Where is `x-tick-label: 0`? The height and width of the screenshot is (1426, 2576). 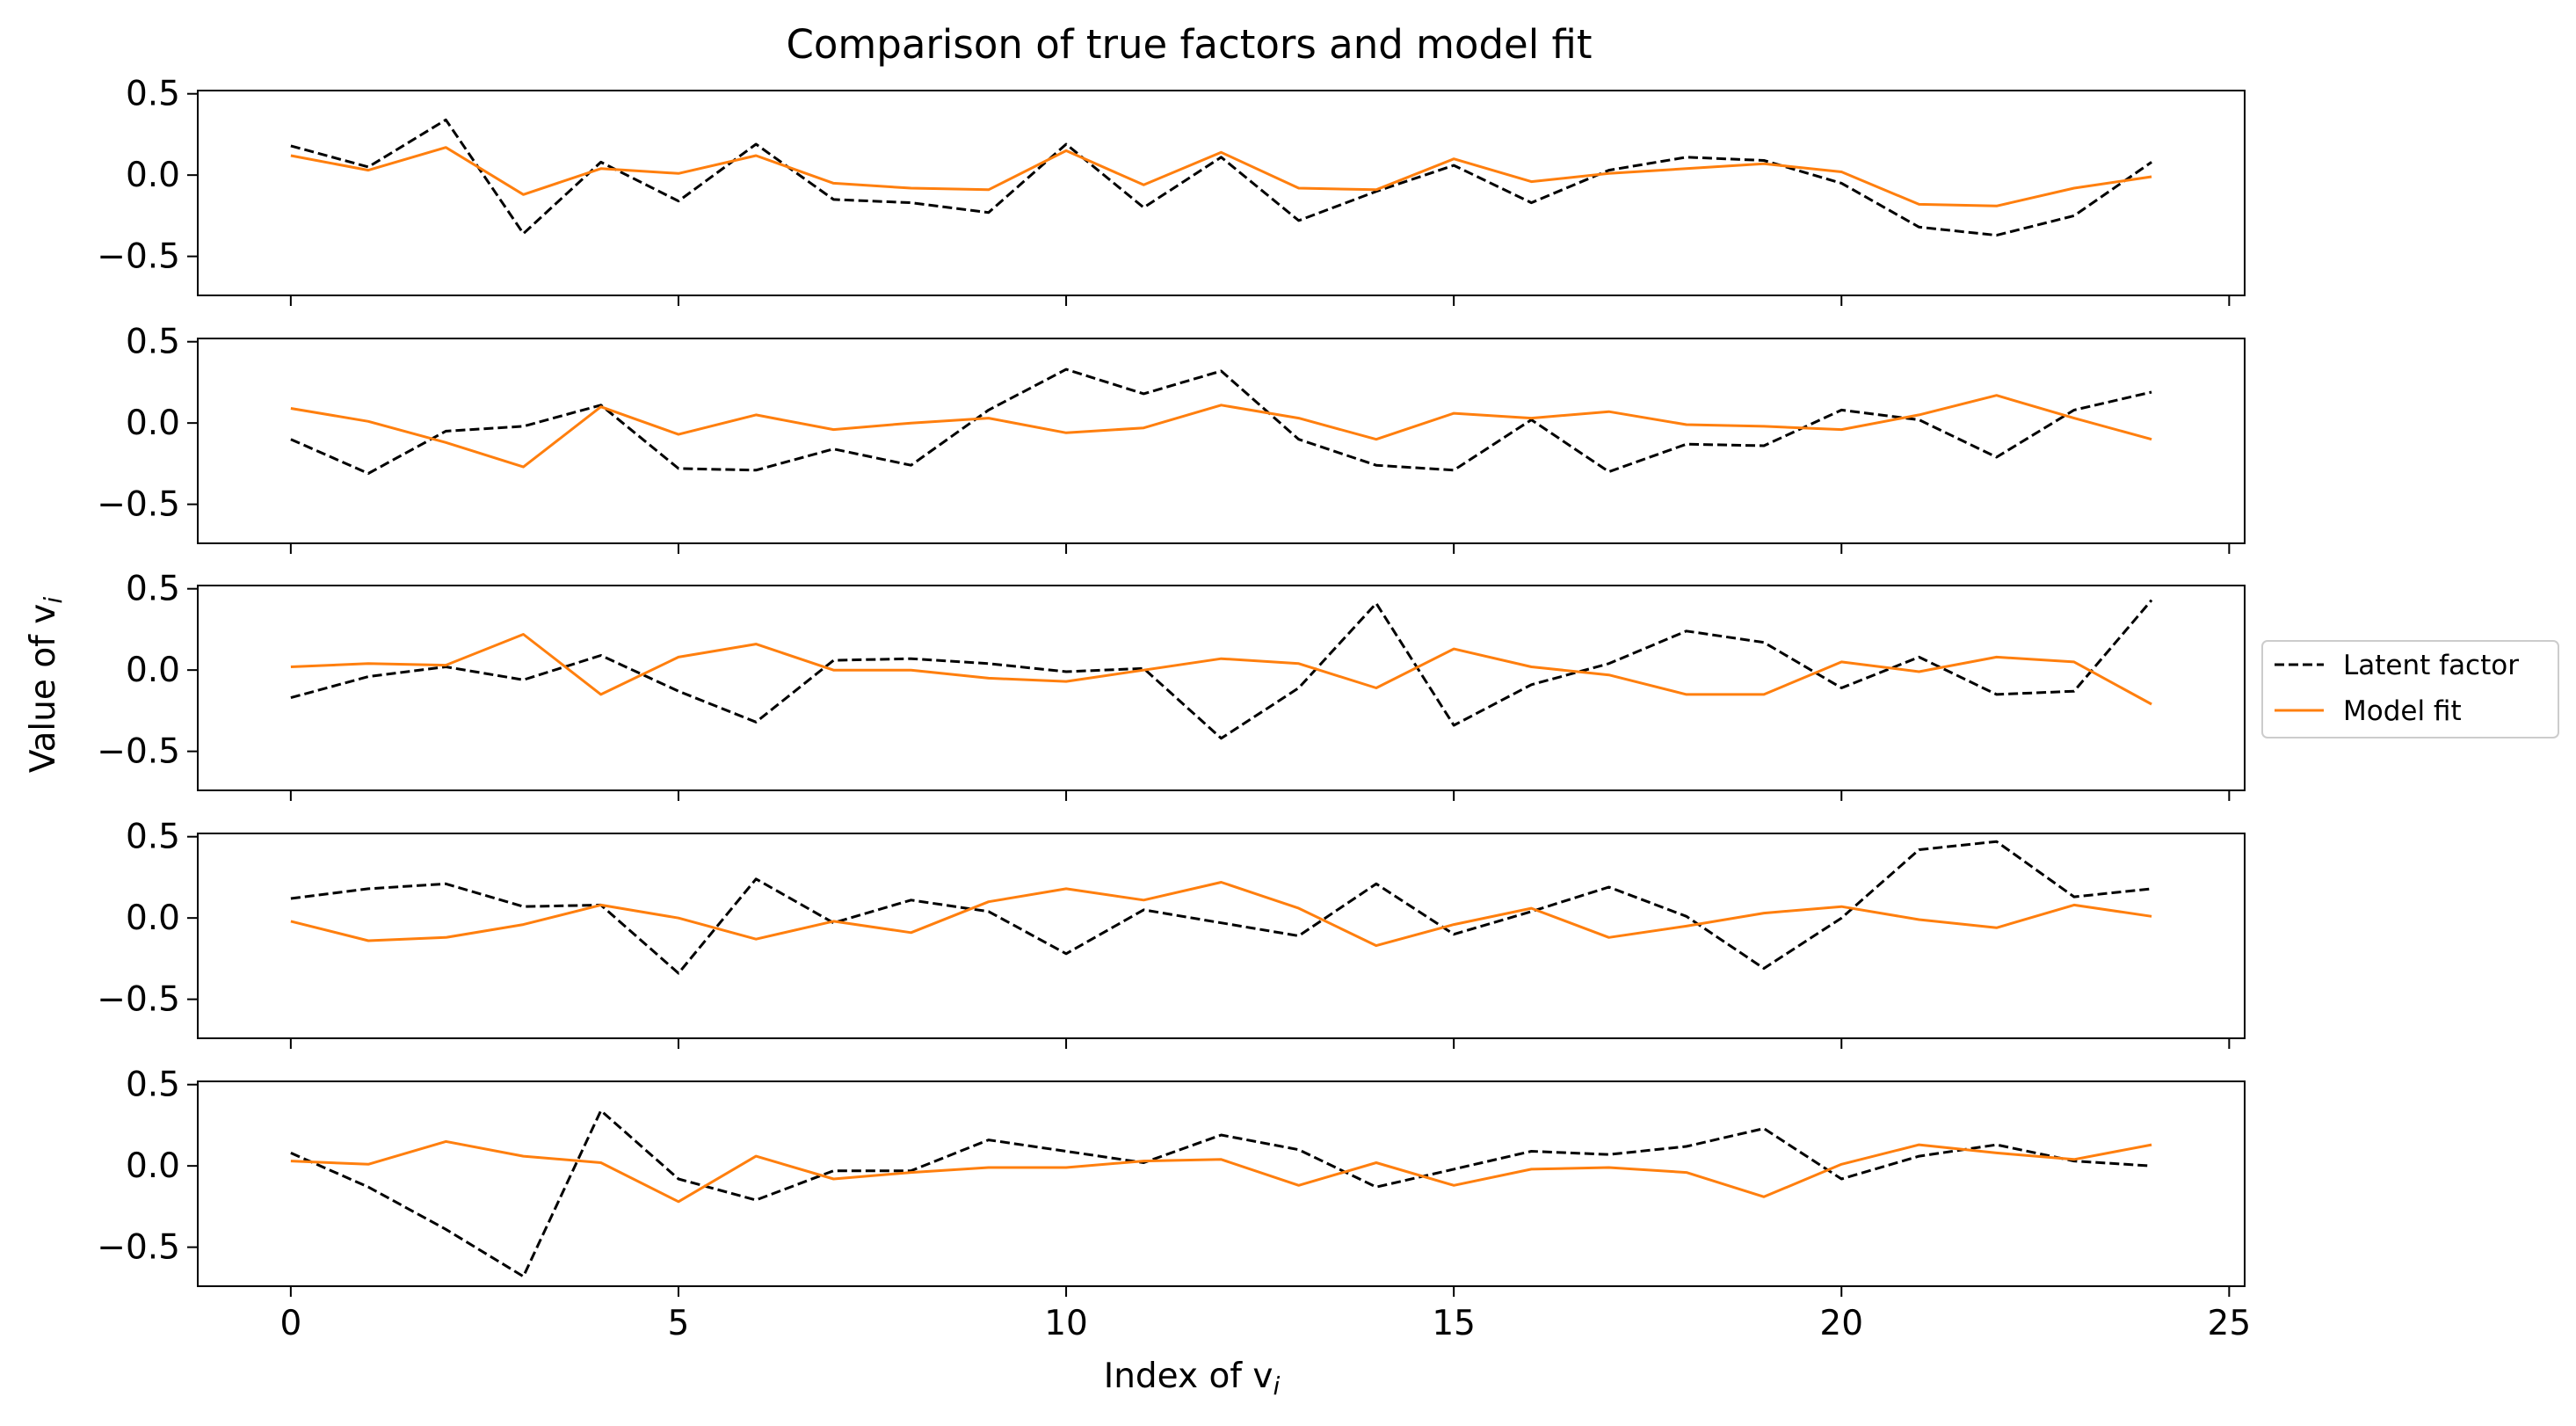 x-tick-label: 0 is located at coordinates (290, 1324).